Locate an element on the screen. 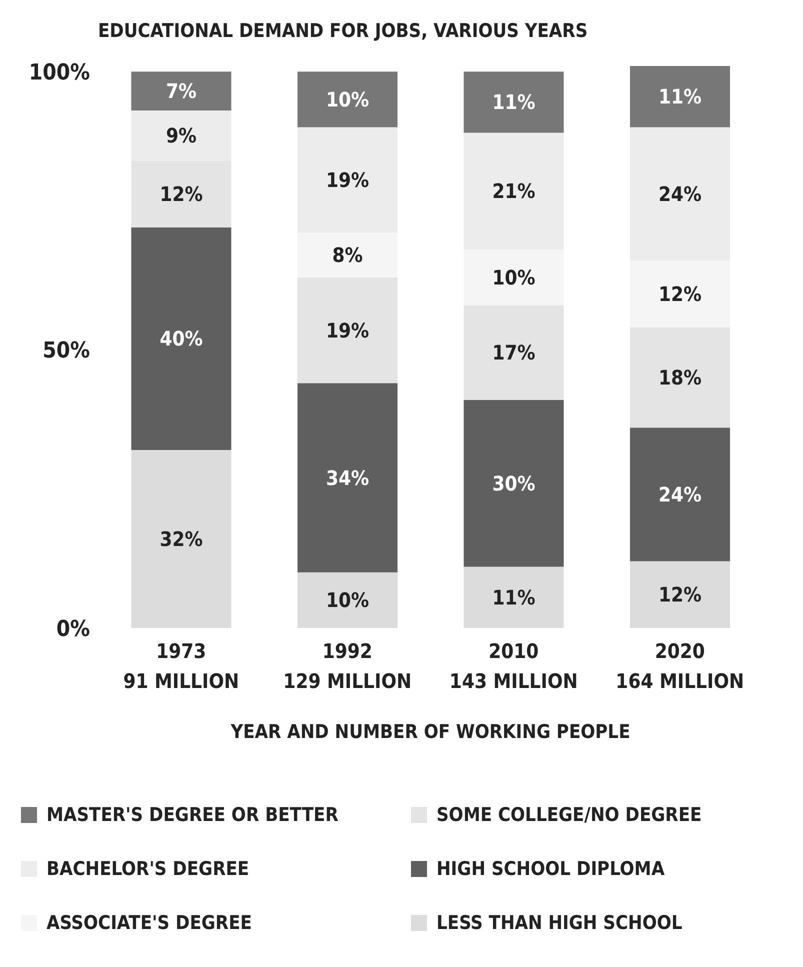 The width and height of the screenshot is (803, 967). data-label: 17% is located at coordinates (514, 352).